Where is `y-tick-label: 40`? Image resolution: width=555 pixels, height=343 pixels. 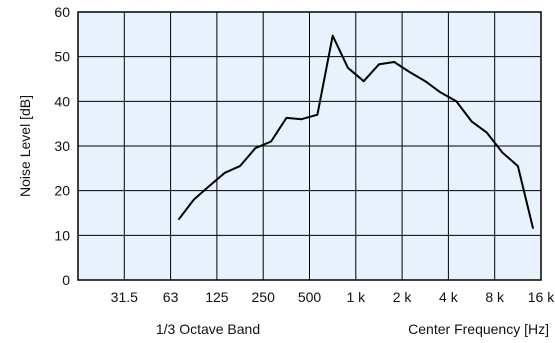 y-tick-label: 40 is located at coordinates (62, 101).